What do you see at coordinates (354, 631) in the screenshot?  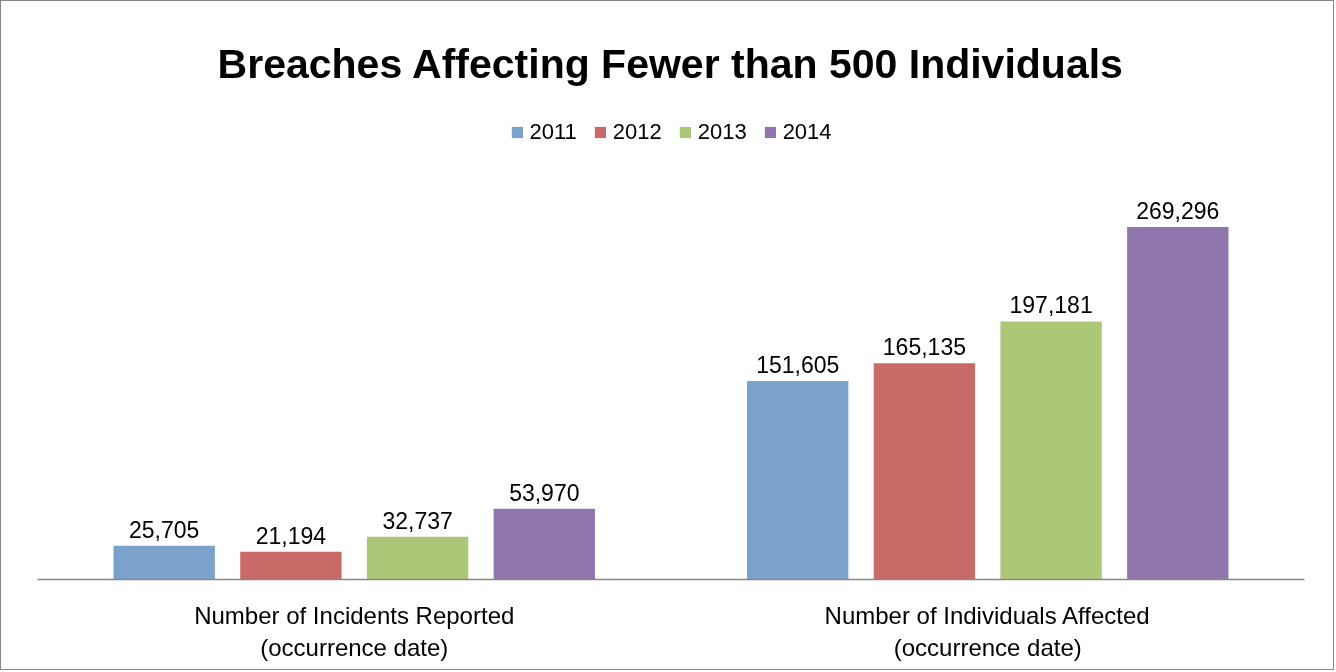 I see `x-tick-label: Number of Incidents Reported (occurrence date)` at bounding box center [354, 631].